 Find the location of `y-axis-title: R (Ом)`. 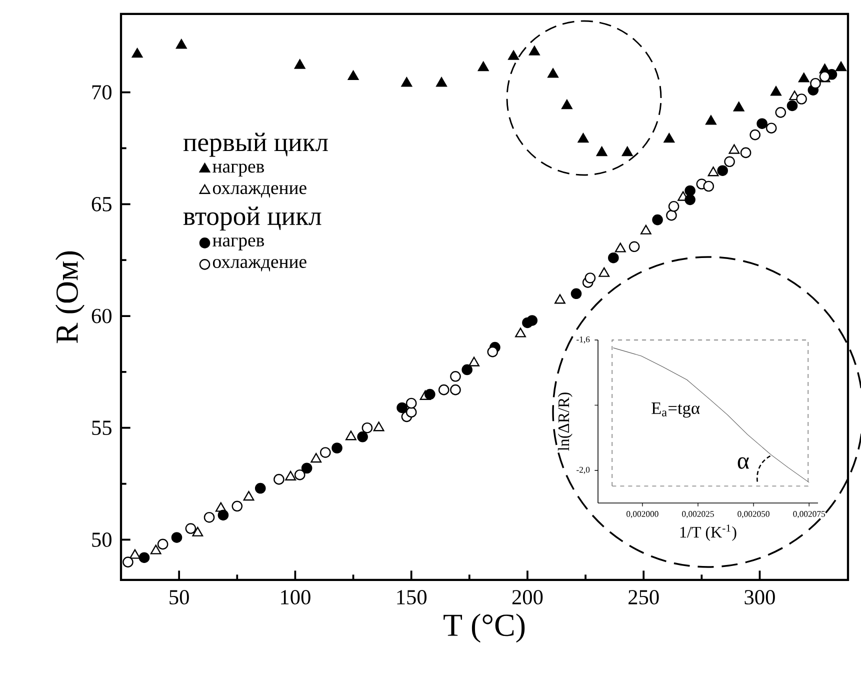

y-axis-title: R (Ом) is located at coordinates (69, 297).